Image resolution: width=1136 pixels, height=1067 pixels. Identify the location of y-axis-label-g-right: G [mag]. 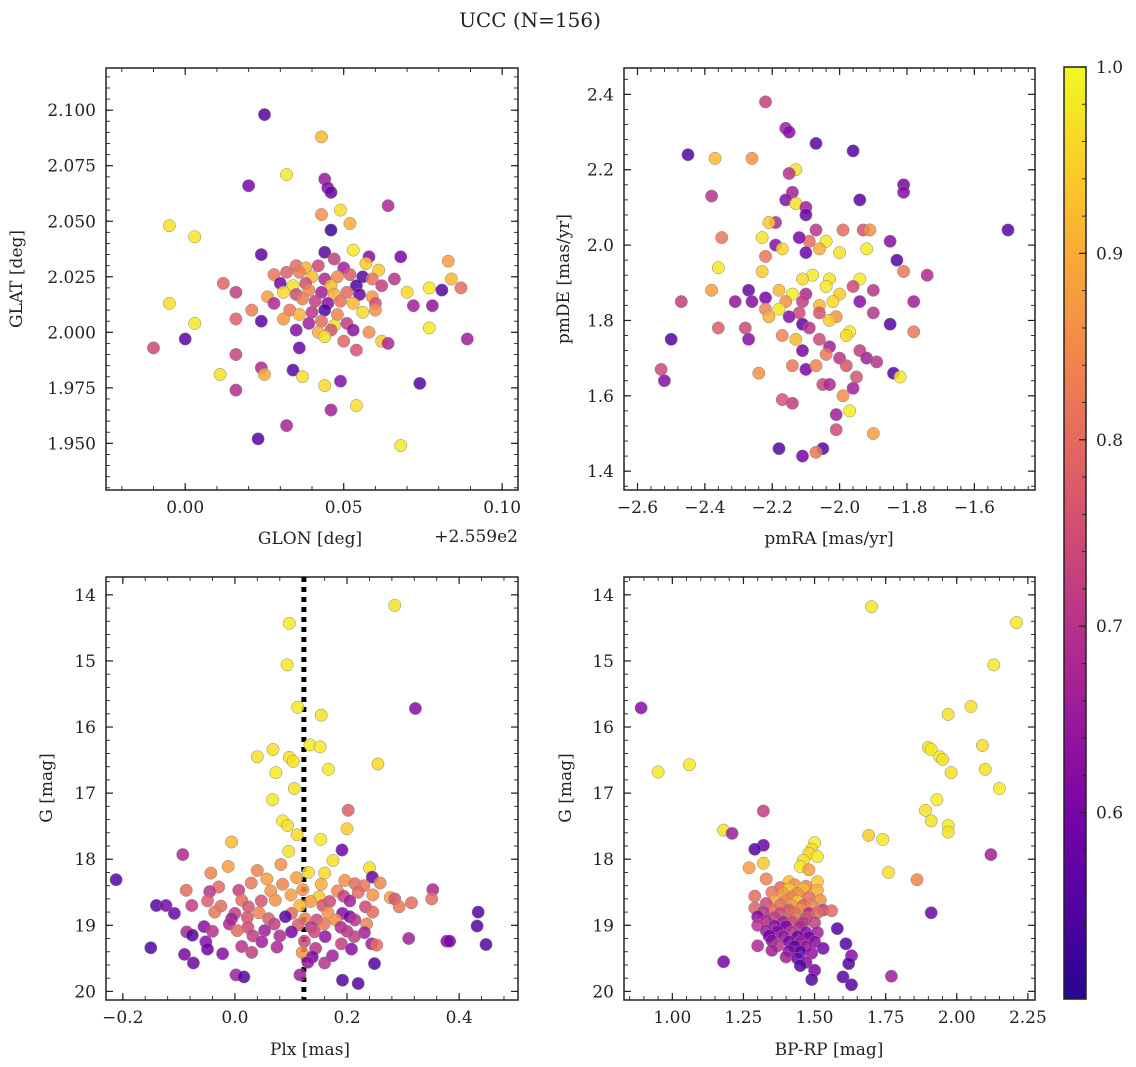
(566, 787).